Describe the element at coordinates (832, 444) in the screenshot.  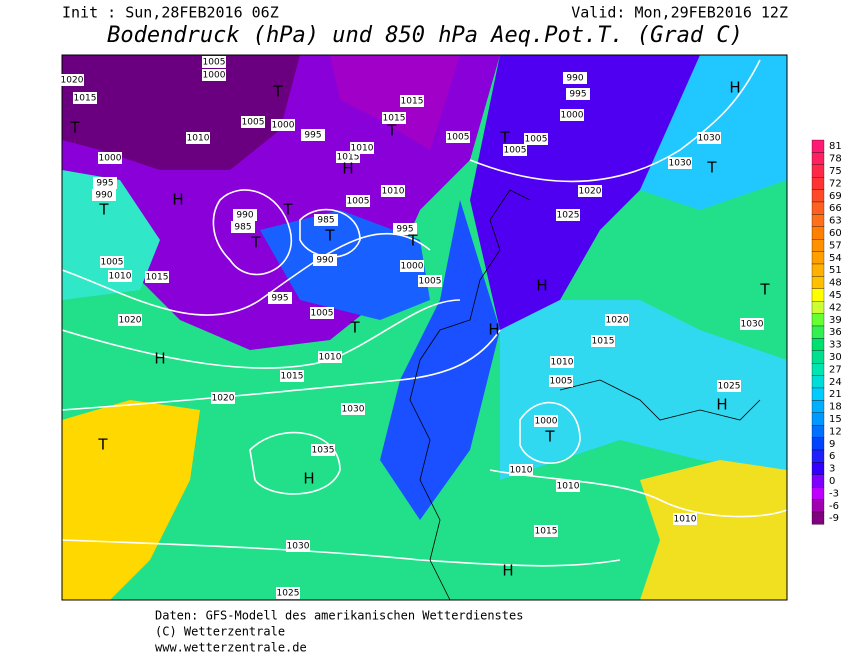
I see `colorbar-label: 9` at that location.